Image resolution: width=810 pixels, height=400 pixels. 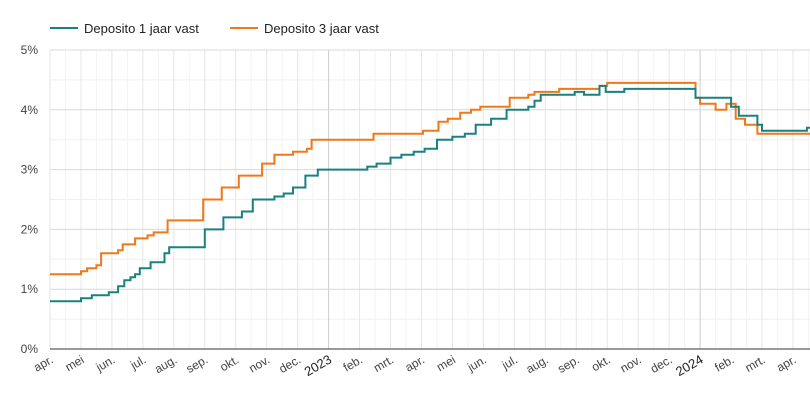 I want to click on legend-item-2: Deposito 3 jaar vast, so click(x=304, y=28).